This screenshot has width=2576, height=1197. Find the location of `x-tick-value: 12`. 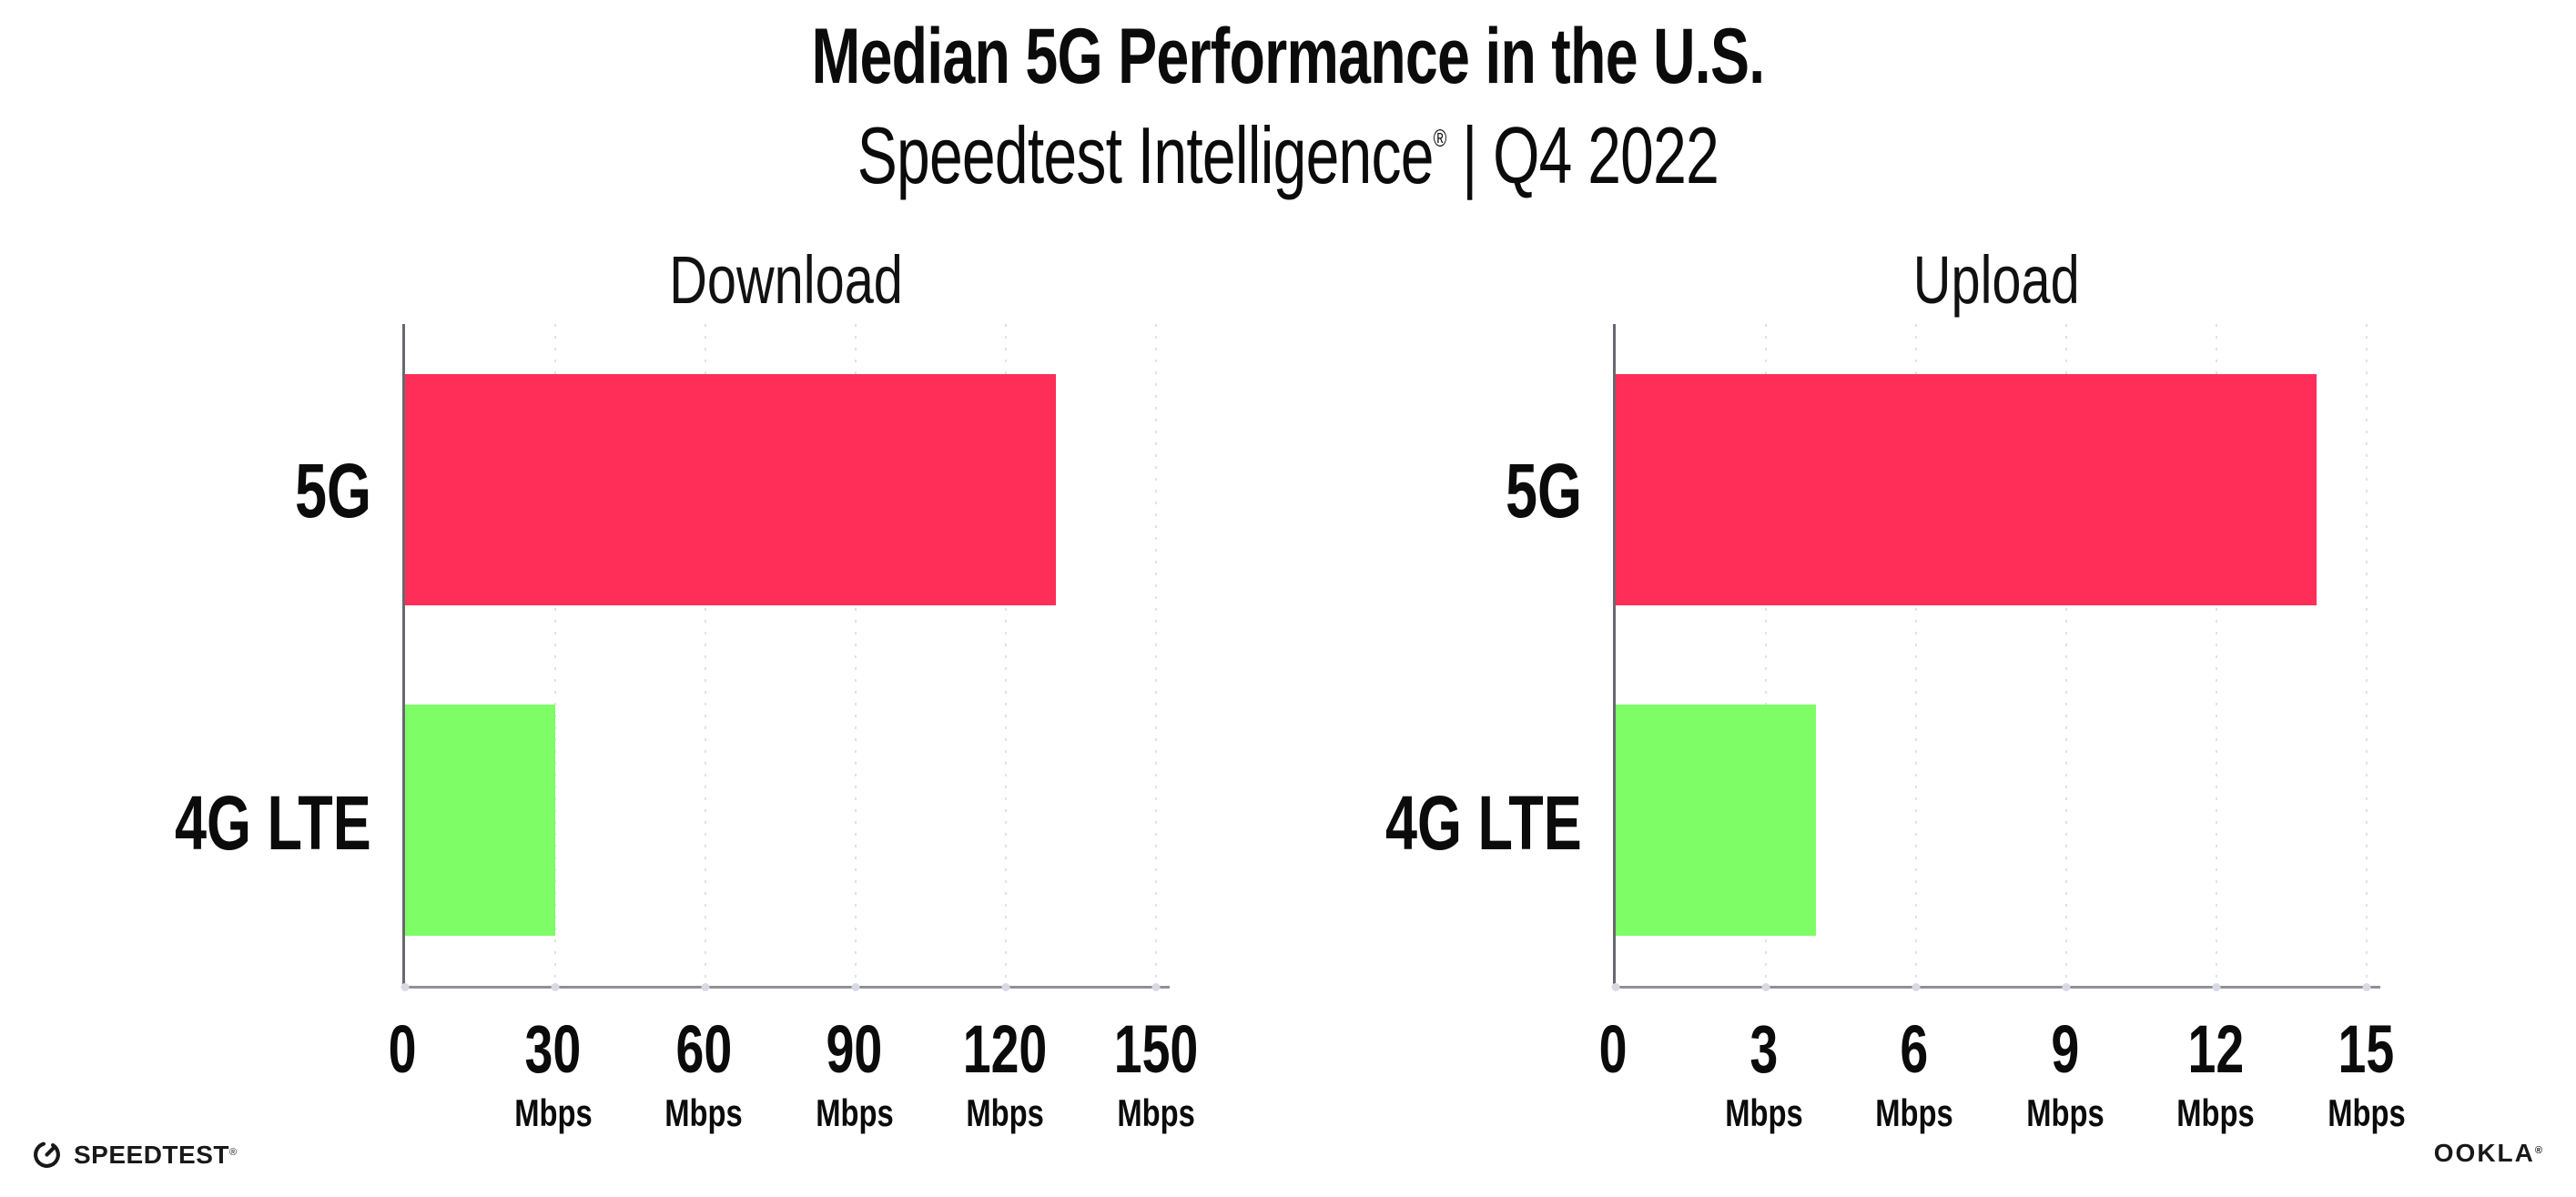

x-tick-value: 12 is located at coordinates (2216, 1049).